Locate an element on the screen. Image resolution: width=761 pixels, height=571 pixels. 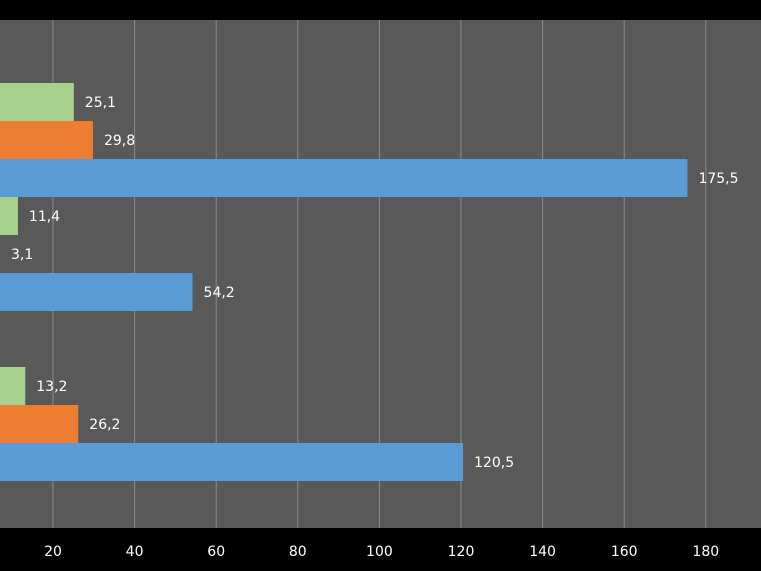
x-tick-label: 60 is located at coordinates (216, 552).